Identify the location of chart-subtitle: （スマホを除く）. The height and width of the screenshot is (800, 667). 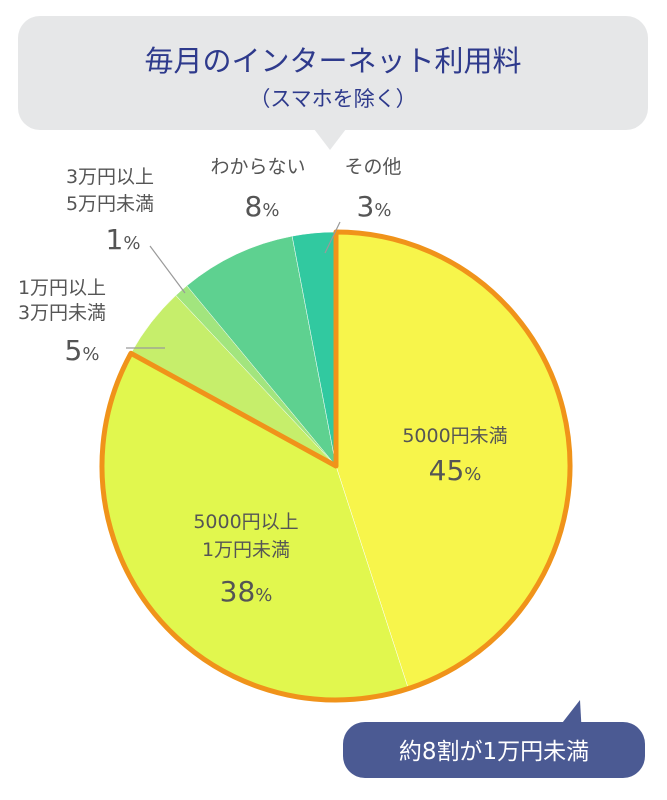
(332, 99).